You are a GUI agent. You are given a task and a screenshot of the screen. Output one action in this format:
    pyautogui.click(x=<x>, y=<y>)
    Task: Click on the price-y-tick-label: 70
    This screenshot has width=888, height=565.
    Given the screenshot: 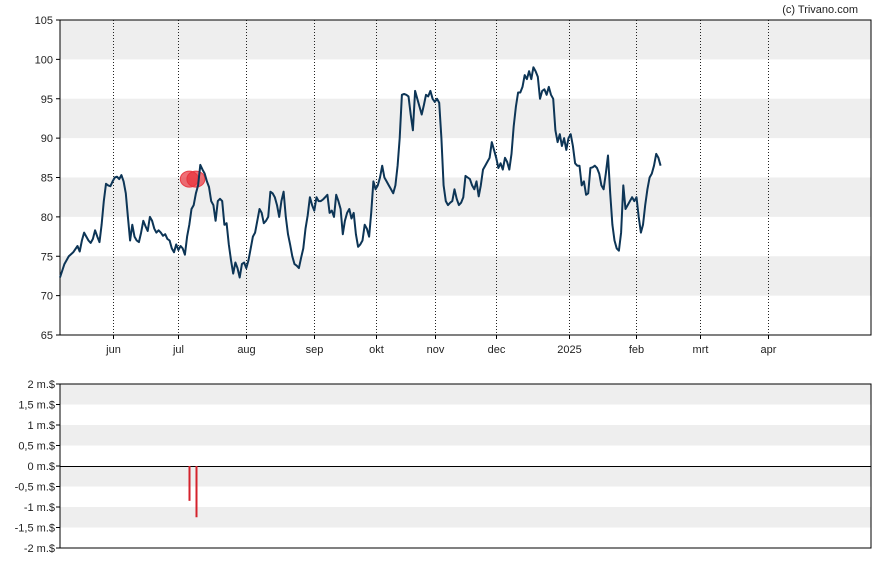 What is the action you would take?
    pyautogui.click(x=47, y=297)
    